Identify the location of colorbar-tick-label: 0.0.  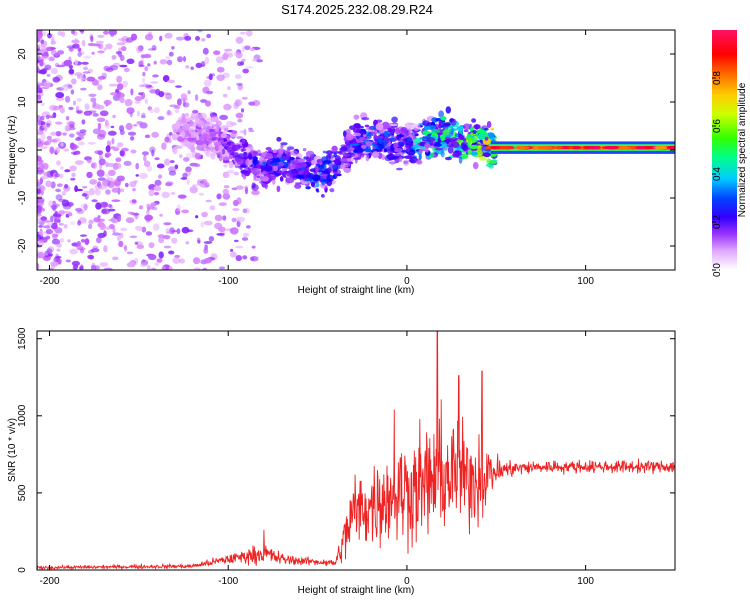
(717, 270).